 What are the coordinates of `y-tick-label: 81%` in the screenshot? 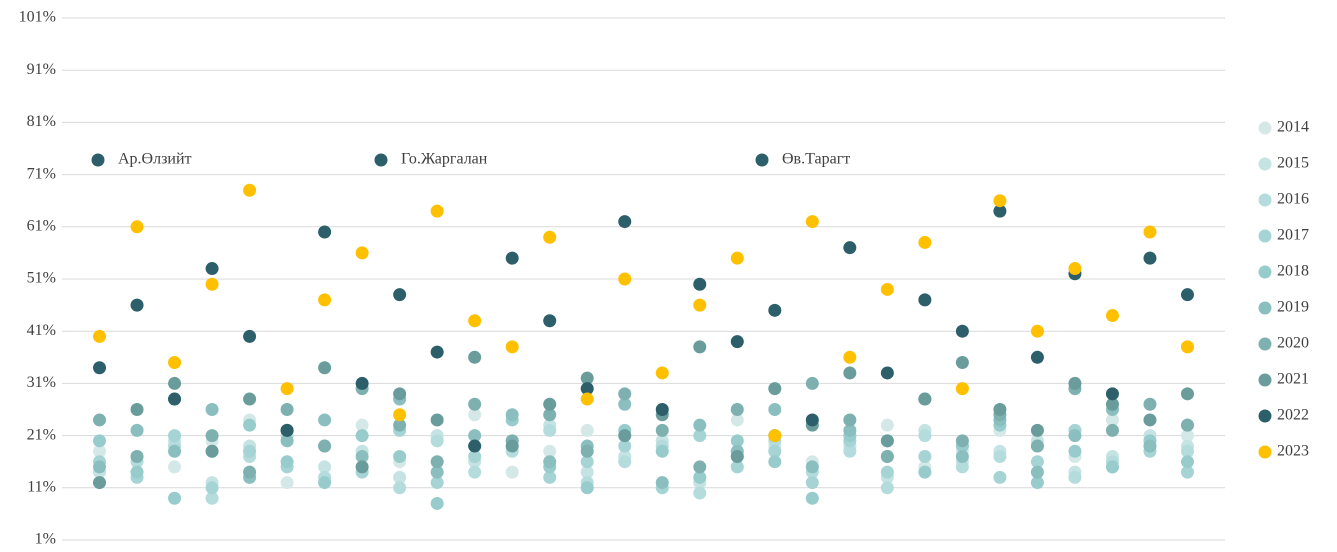 It's located at (41, 121).